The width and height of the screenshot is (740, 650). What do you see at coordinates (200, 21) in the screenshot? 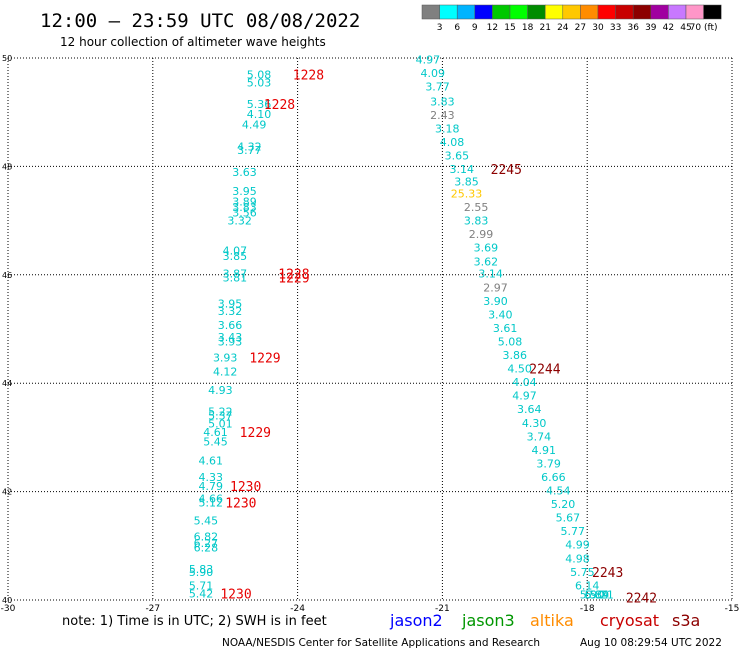
I see `chart-title: 12:00 – 23:59 UTC 08/08/2022` at bounding box center [200, 21].